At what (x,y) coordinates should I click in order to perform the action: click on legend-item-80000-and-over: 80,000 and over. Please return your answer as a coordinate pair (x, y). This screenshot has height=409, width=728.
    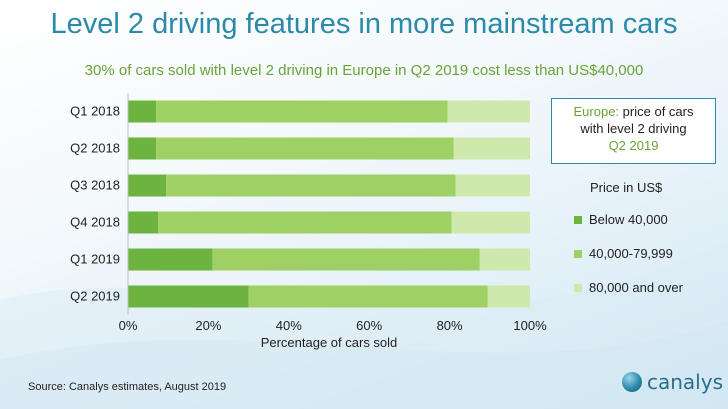
    Looking at the image, I should click on (628, 287).